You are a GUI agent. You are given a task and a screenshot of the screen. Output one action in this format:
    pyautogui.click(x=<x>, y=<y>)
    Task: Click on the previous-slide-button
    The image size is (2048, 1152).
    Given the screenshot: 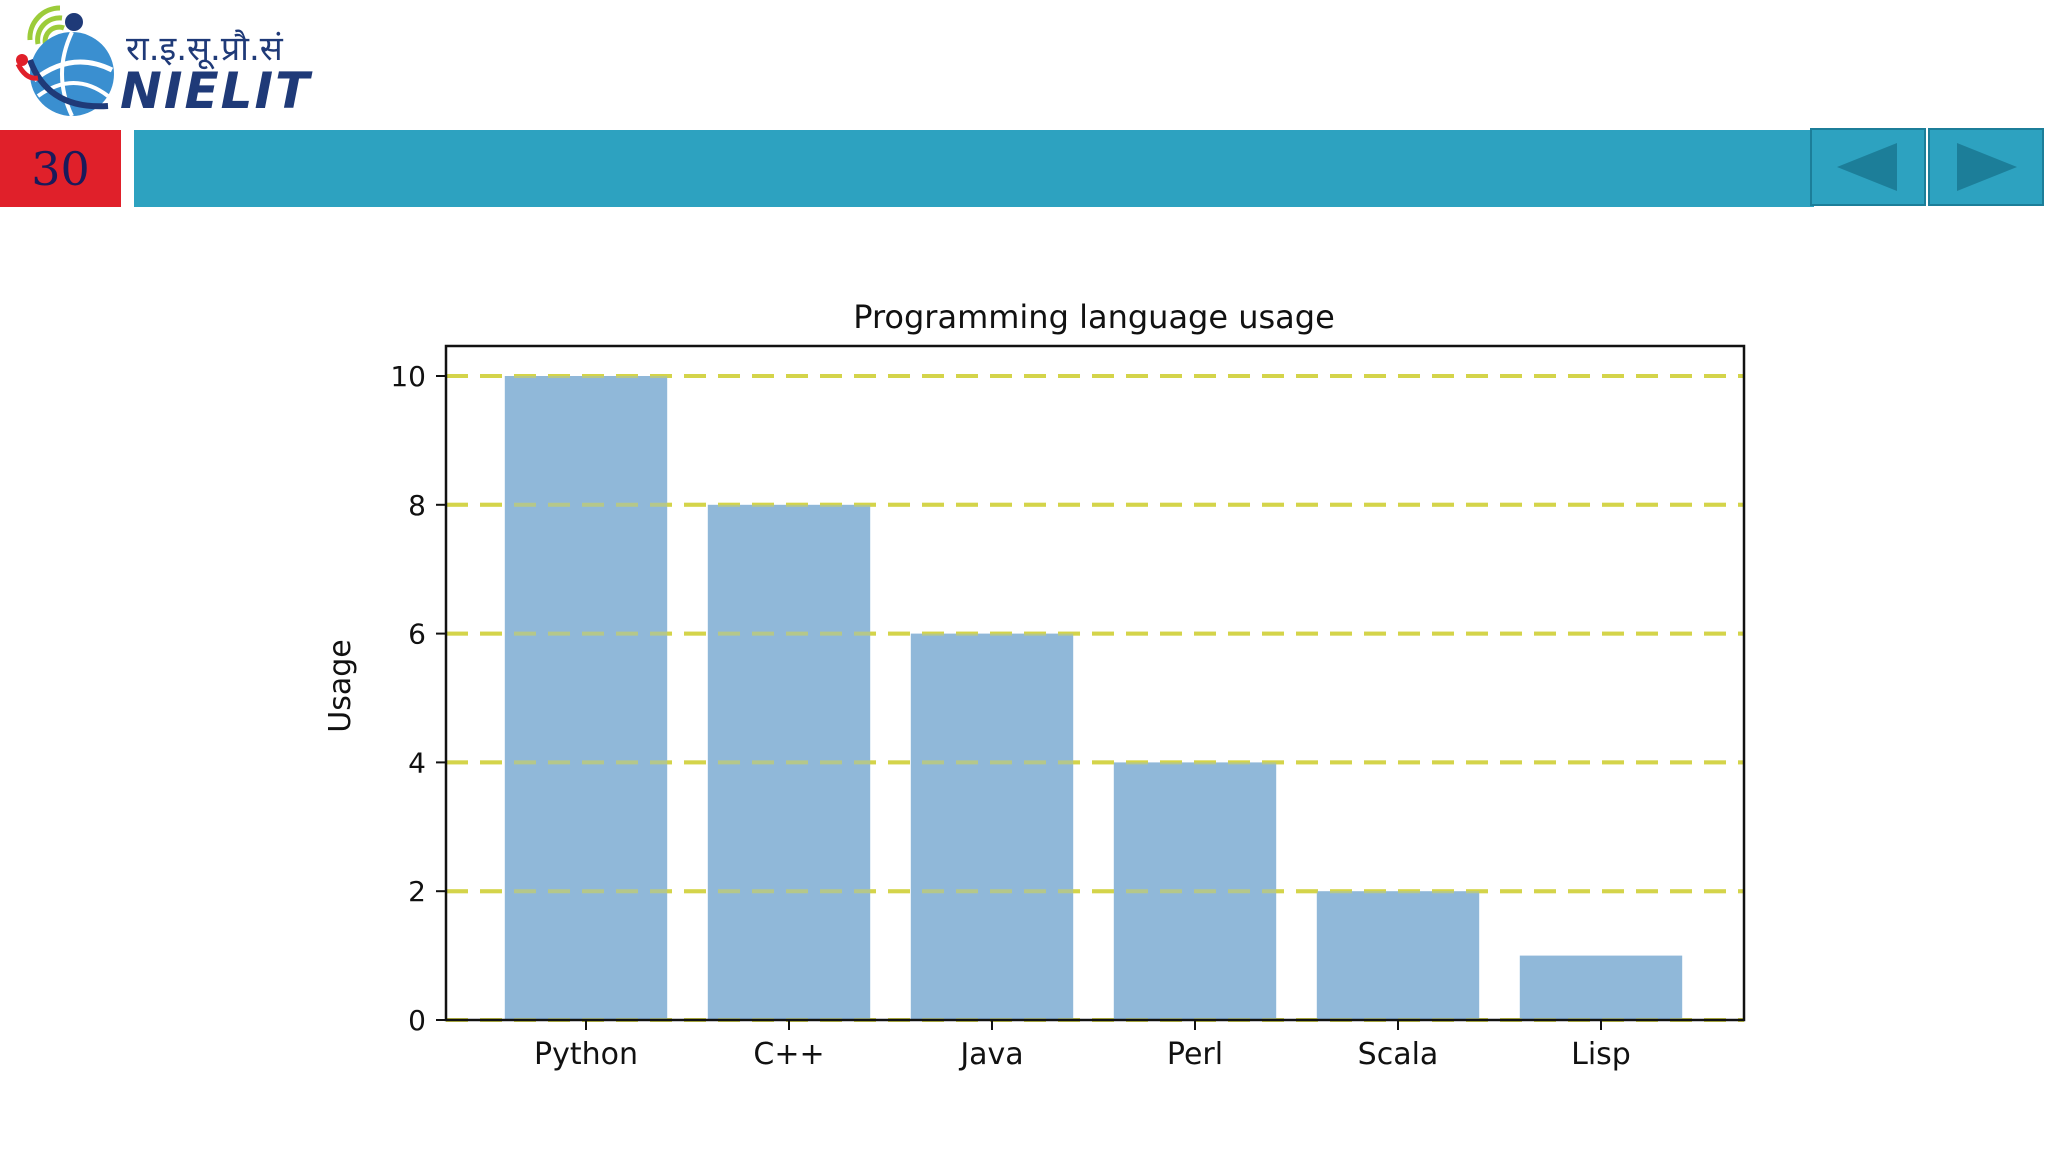 What is the action you would take?
    pyautogui.click(x=1868, y=167)
    